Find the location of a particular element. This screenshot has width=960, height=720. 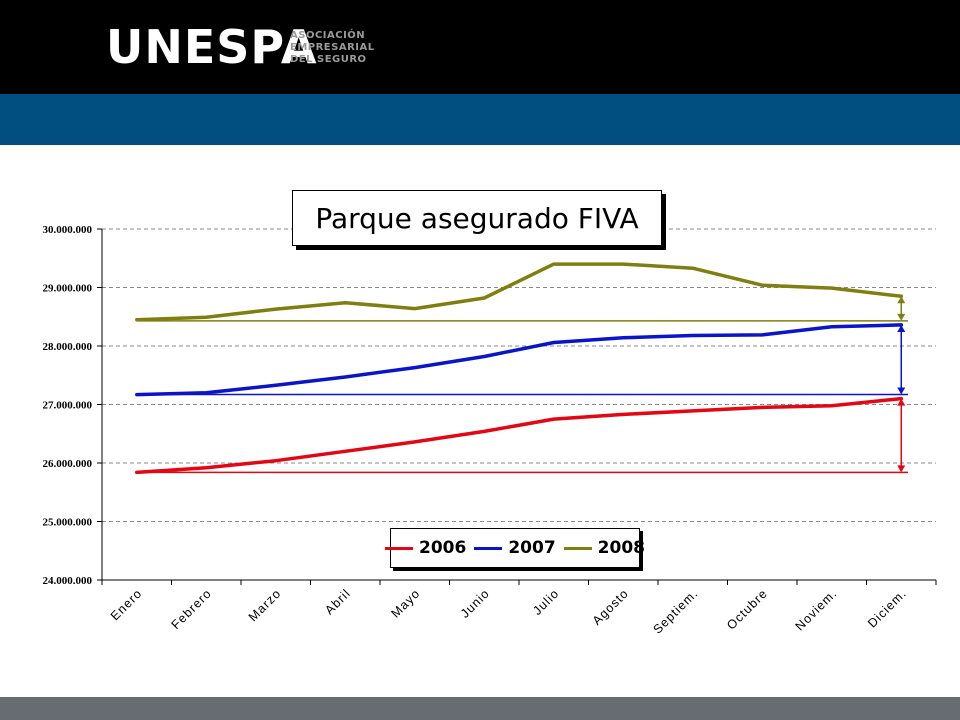

legend-item-2008: 2008 is located at coordinates (604, 548).